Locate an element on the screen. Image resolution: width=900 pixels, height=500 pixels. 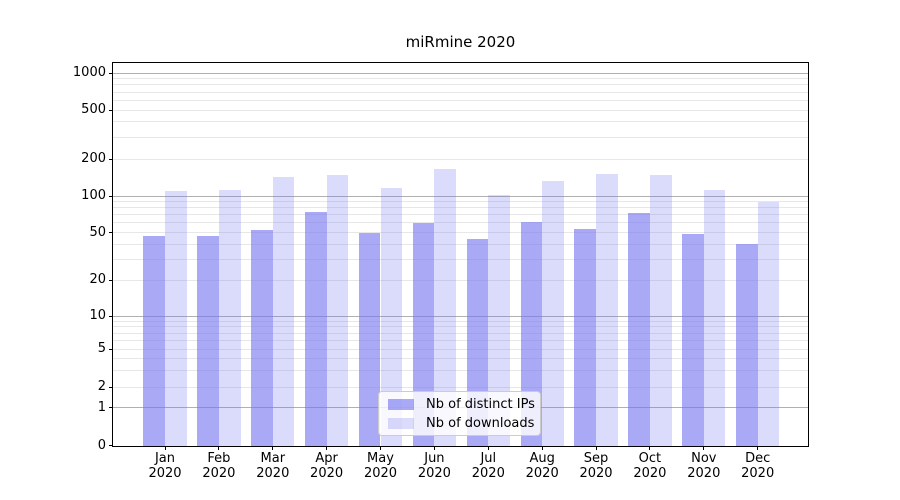
y-axis-tick-label: 500 is located at coordinates (93, 109).